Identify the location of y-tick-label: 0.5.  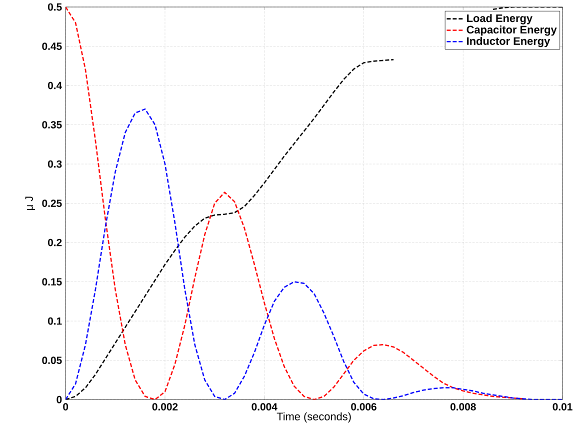
(55, 7).